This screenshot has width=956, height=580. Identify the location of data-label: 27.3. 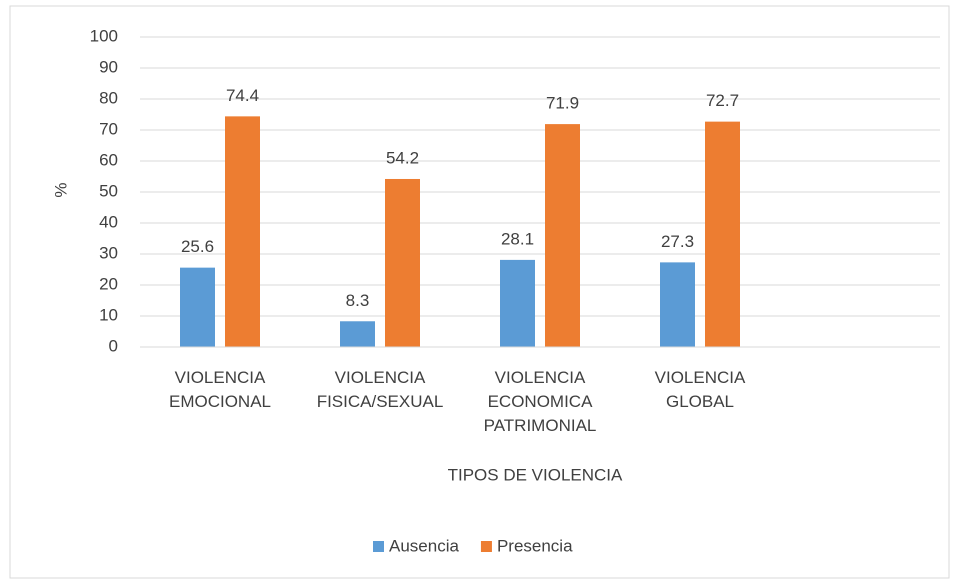
(677, 241).